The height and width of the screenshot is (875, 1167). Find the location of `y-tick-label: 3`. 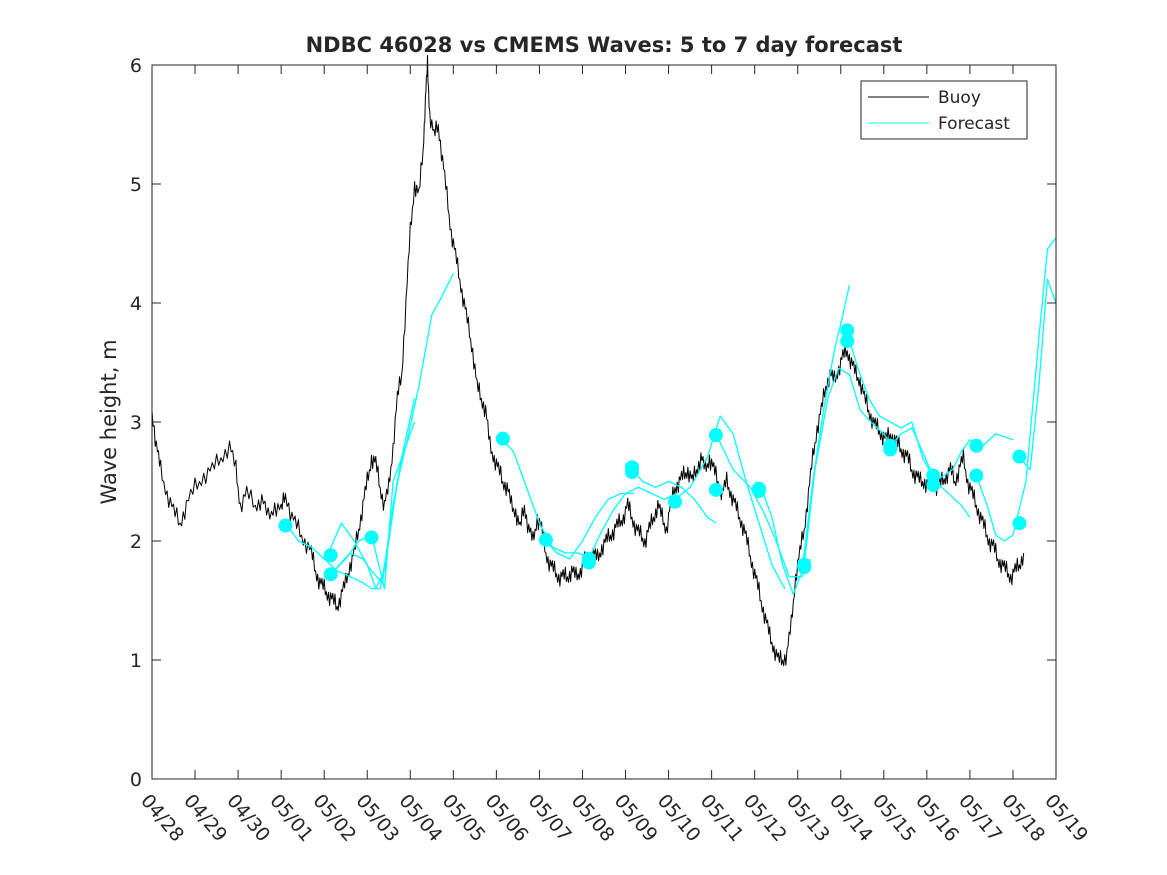

y-tick-label: 3 is located at coordinates (136, 423).